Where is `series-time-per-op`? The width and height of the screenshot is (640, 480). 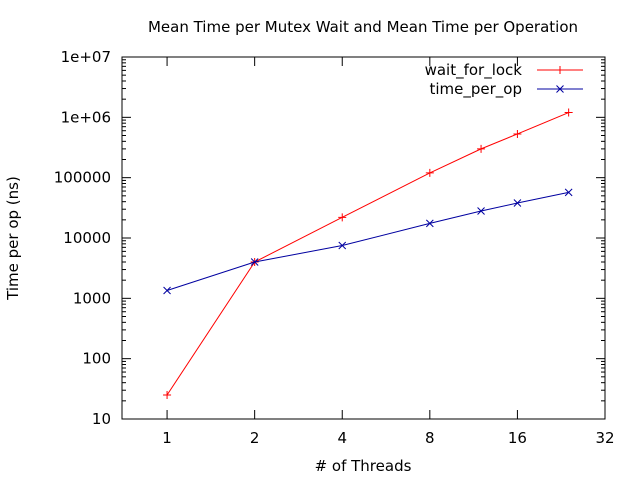
series-time-per-op is located at coordinates (368, 241).